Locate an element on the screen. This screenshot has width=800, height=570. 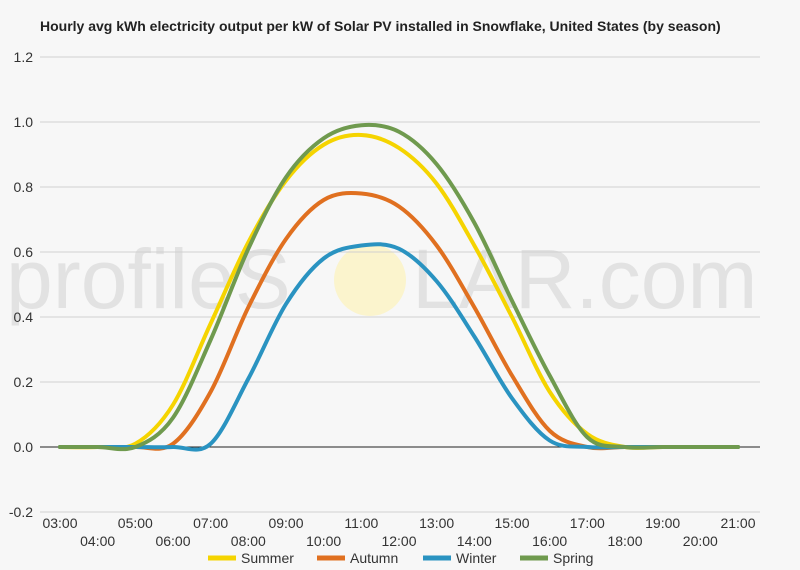
x-tick-label: 07:00 is located at coordinates (210, 523).